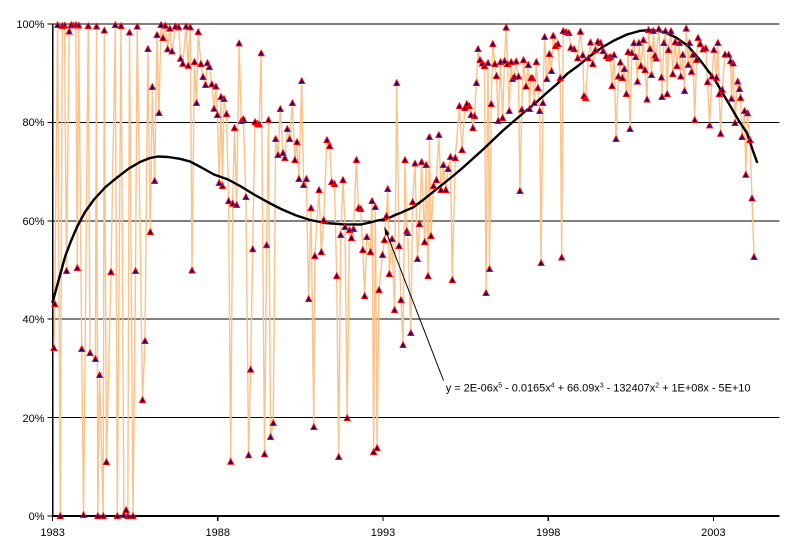 The image size is (807, 557). Describe the element at coordinates (33, 123) in the screenshot. I see `svg-text: 80%` at that location.